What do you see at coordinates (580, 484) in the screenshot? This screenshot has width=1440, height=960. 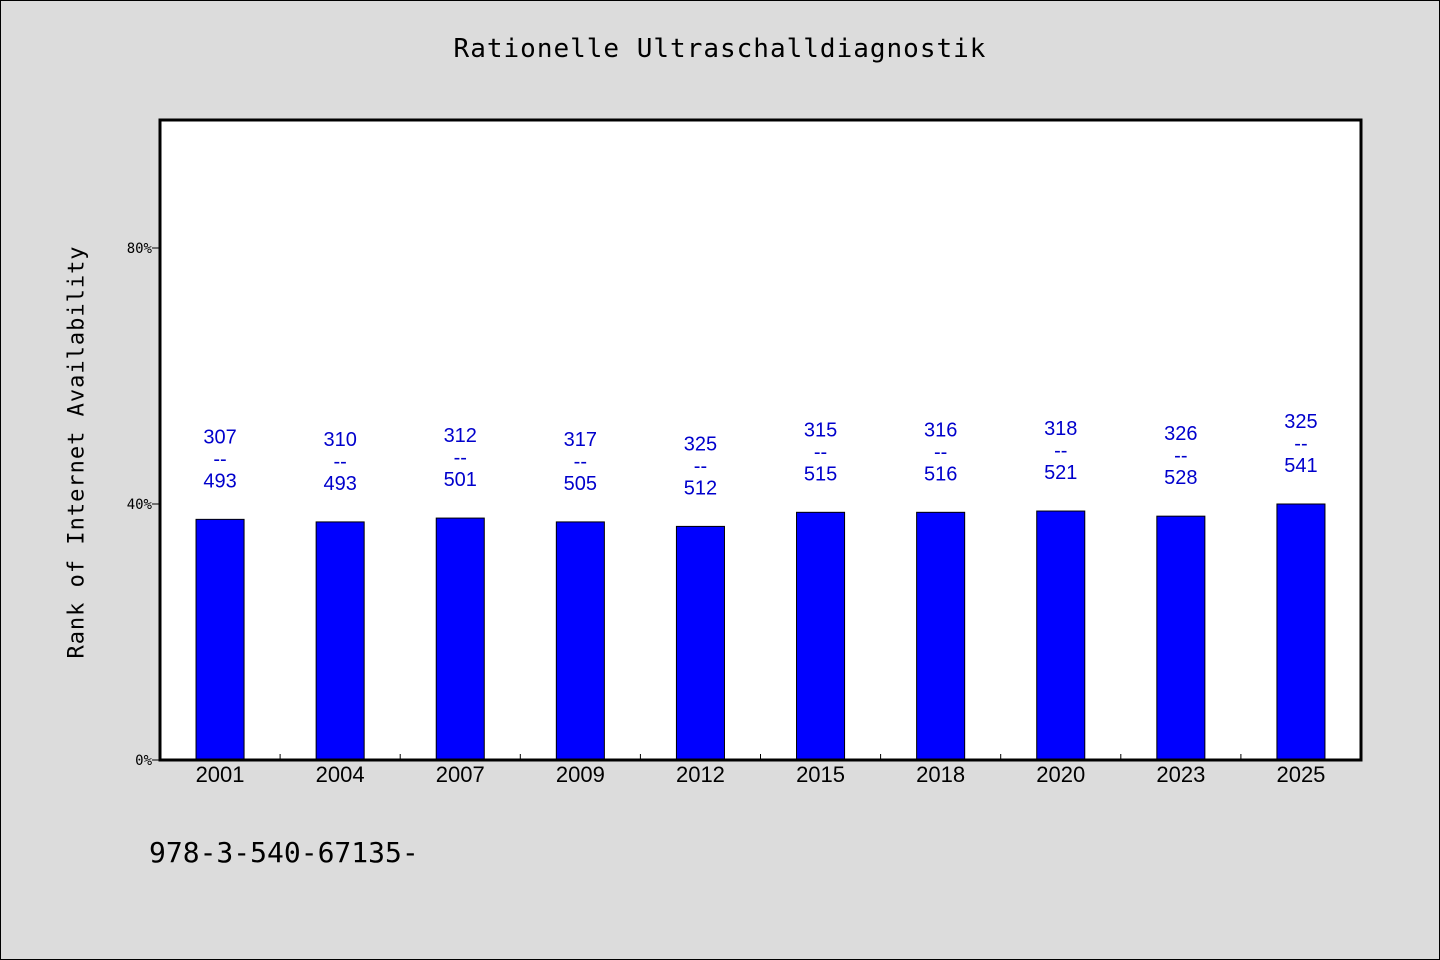 I see `data-label: 505` at bounding box center [580, 484].